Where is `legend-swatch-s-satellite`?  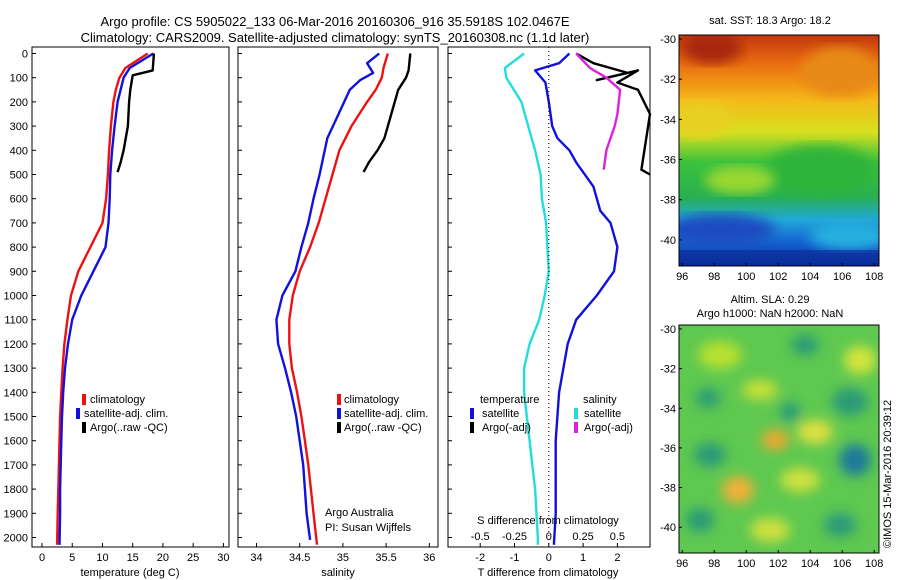
legend-swatch-s-satellite is located at coordinates (576, 413).